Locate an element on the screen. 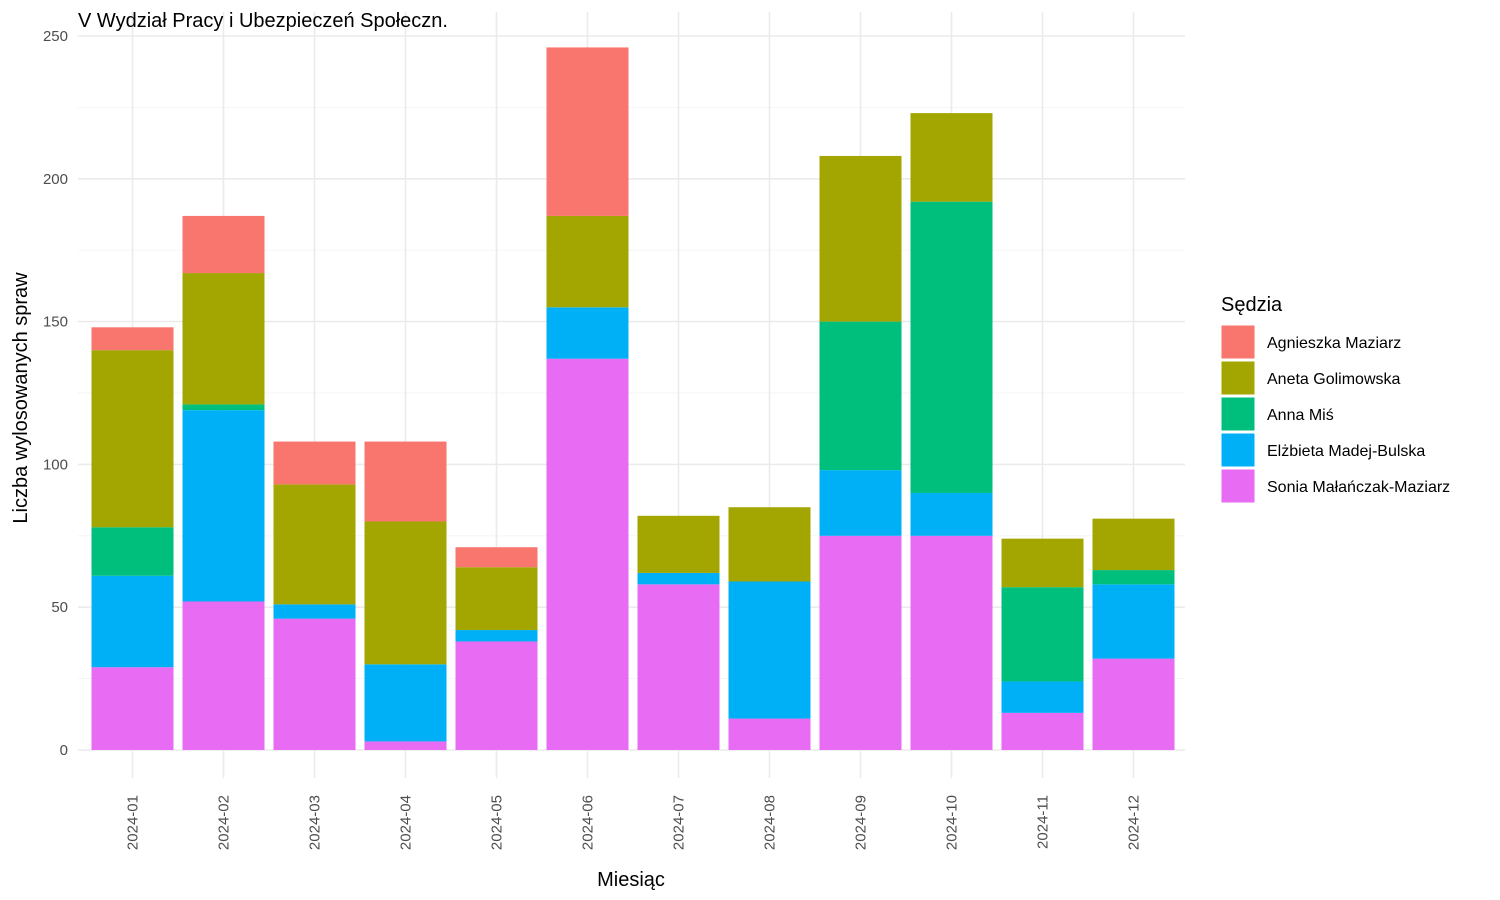 This screenshot has height=900, width=1500. x-tick-label: 2024-11 is located at coordinates (1043, 822).